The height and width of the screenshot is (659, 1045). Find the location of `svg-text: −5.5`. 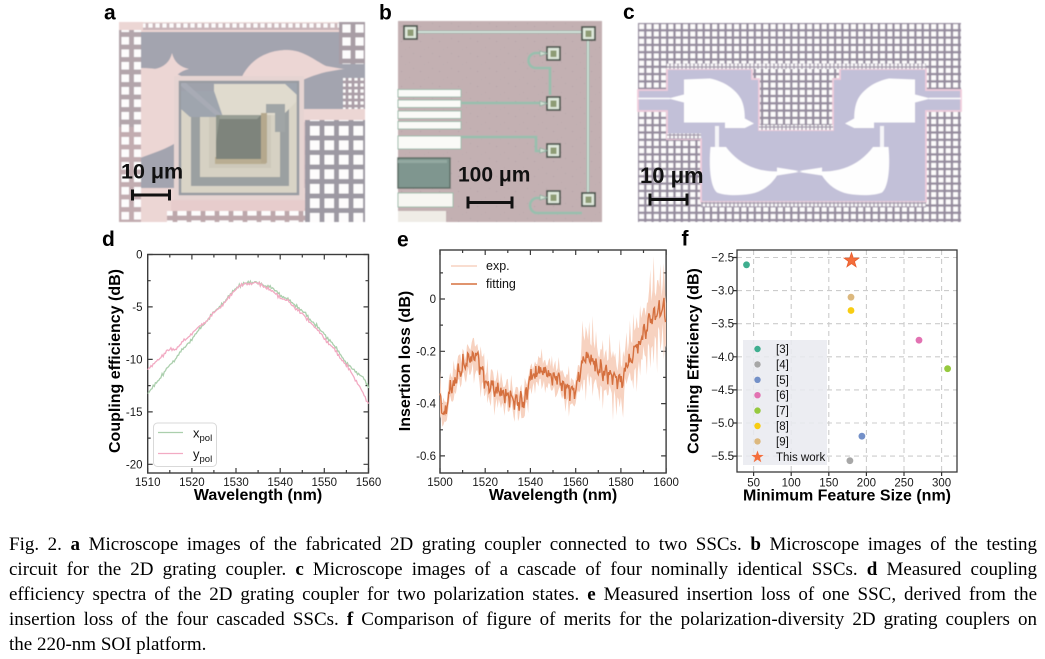

svg-text: −5.5 is located at coordinates (722, 457).